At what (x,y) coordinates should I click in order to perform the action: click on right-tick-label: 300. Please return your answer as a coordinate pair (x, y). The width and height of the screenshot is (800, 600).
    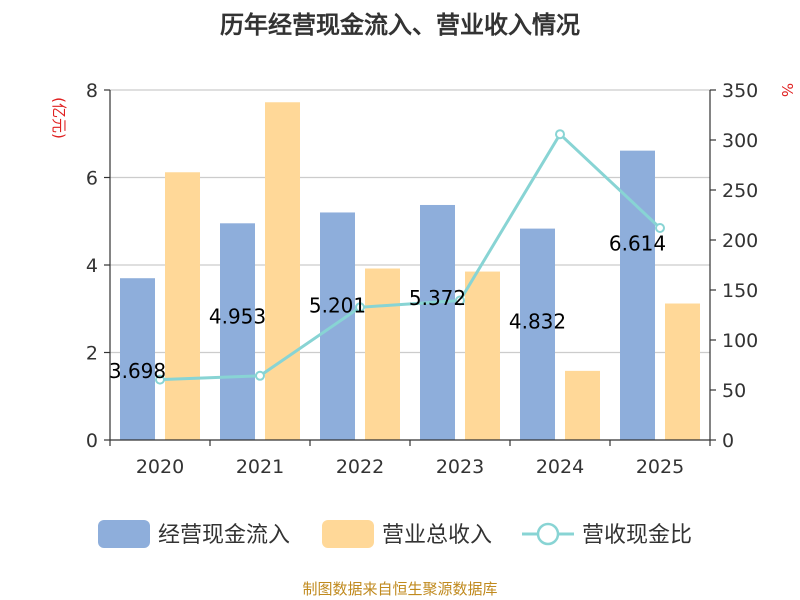
    Looking at the image, I should click on (740, 141).